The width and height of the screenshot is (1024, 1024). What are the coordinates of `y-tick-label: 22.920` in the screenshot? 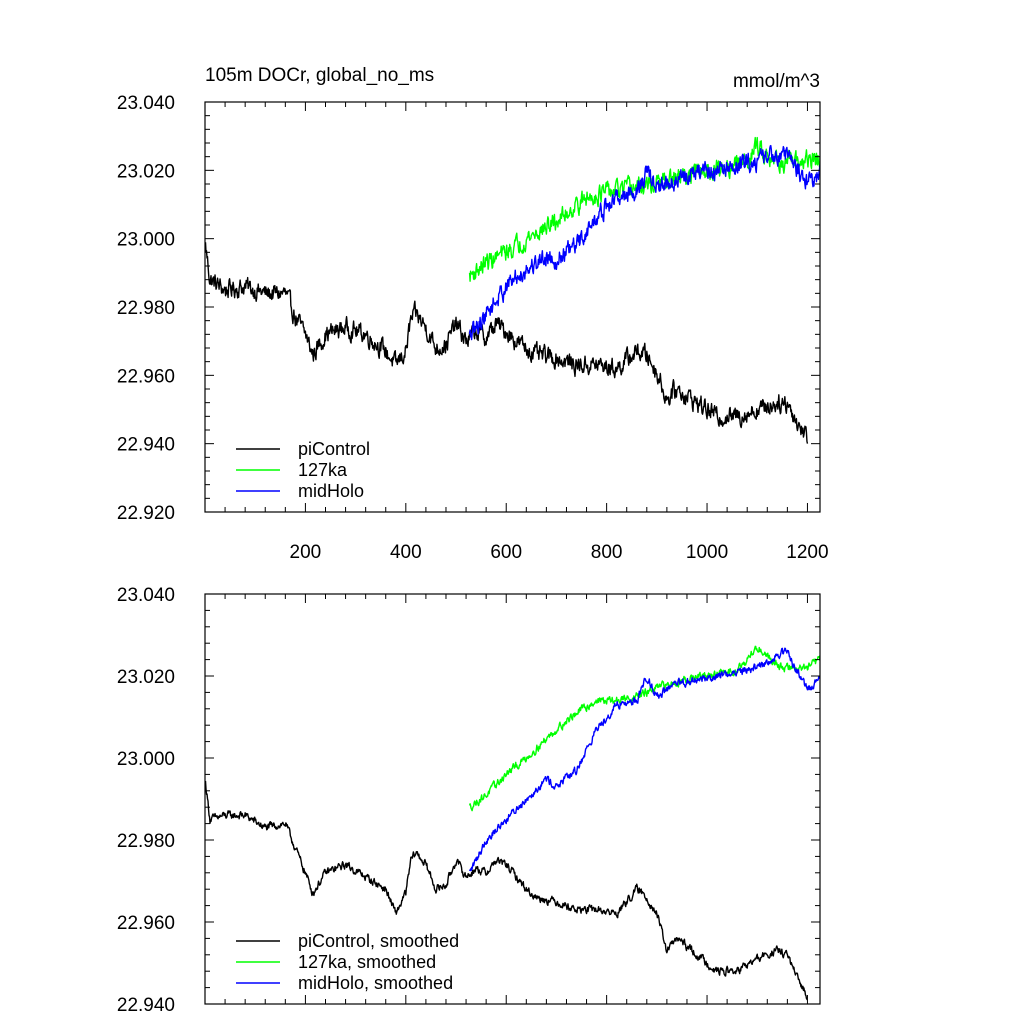 It's located at (146, 513).